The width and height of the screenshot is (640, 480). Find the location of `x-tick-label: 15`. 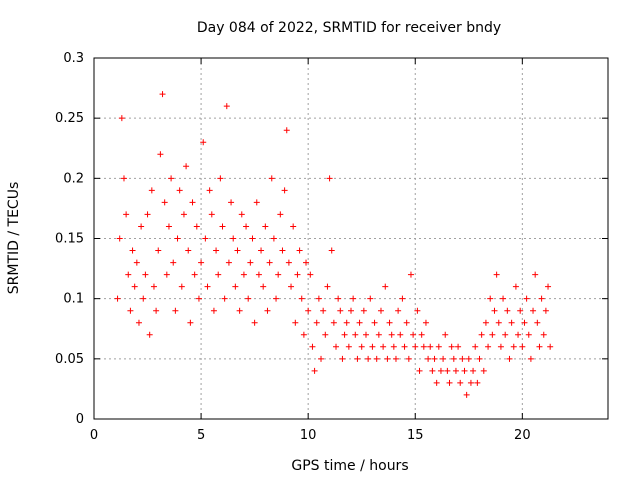

x-tick-label: 15 is located at coordinates (415, 435).